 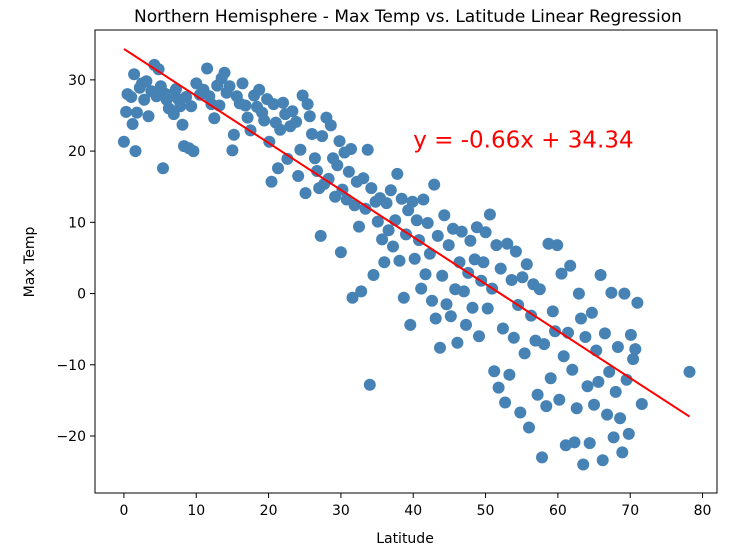 What do you see at coordinates (523, 141) in the screenshot?
I see `regression-equation: y = -0.66x + 34.34` at bounding box center [523, 141].